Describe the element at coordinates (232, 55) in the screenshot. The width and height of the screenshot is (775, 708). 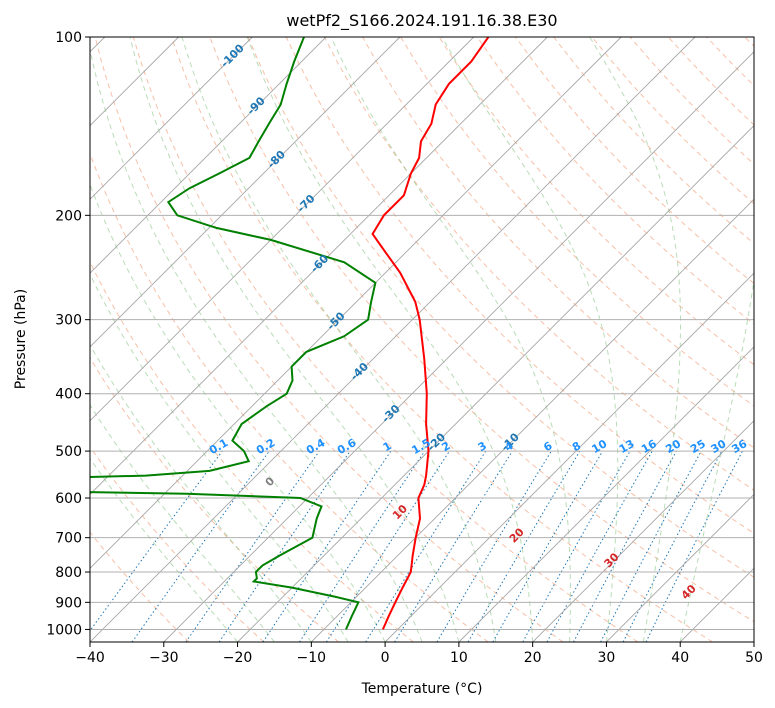
I see `isotherm-label: -100` at that location.